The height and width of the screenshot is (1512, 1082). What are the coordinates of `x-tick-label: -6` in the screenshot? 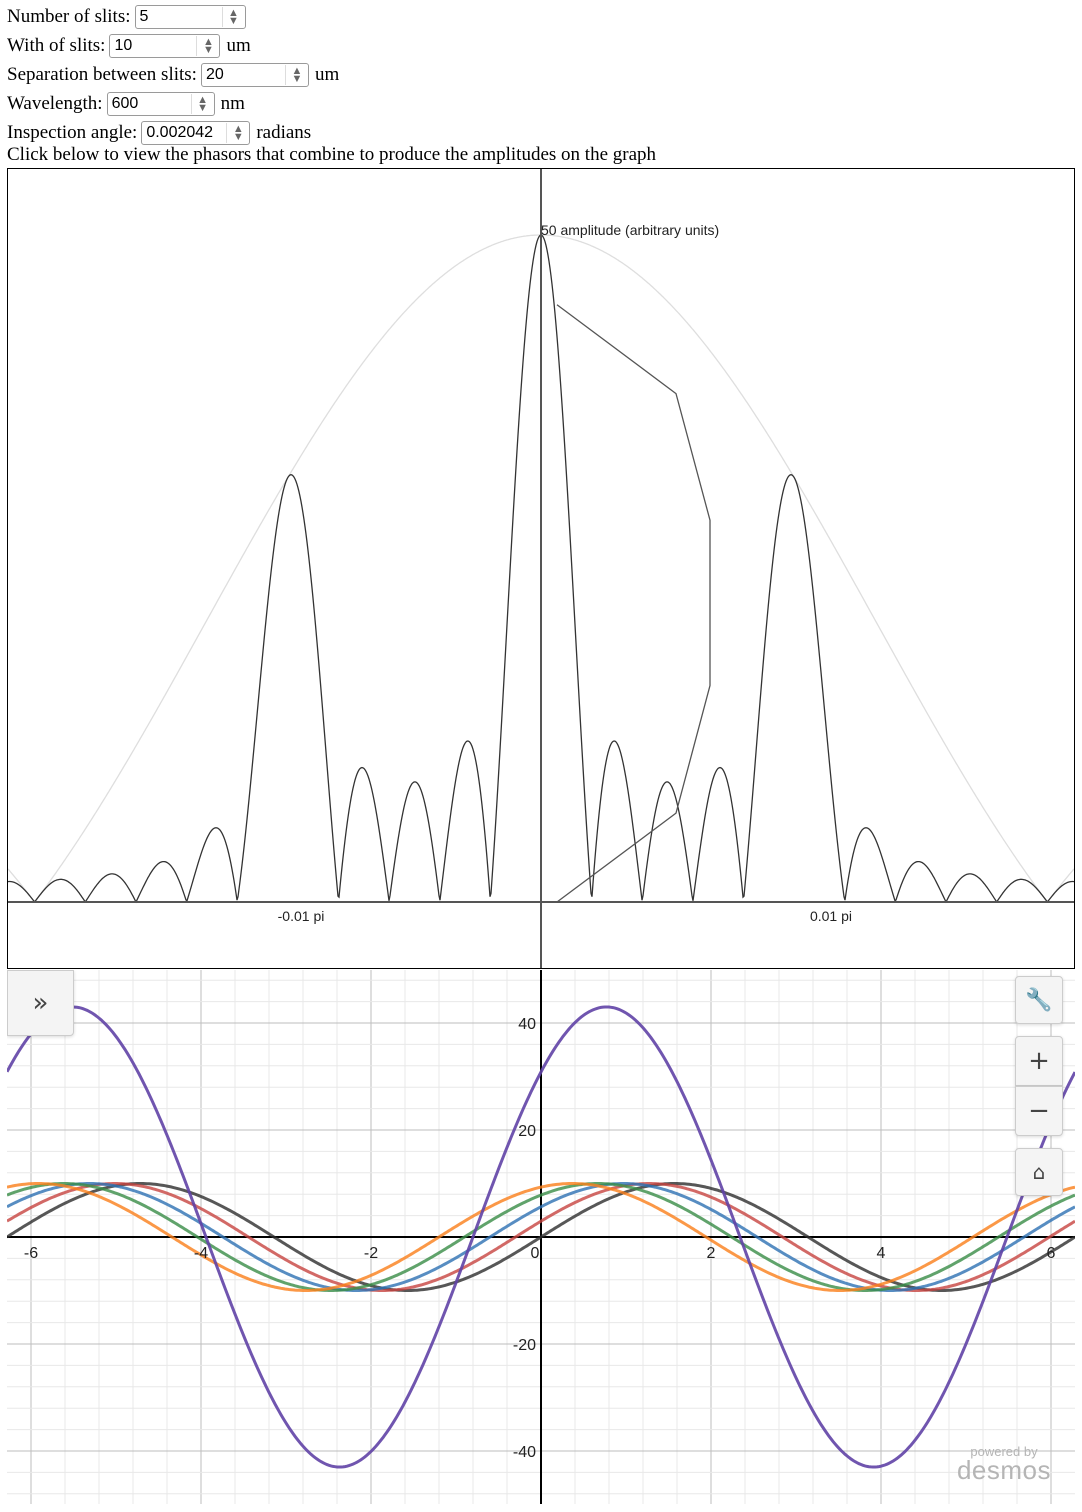 It's located at (31, 1253).